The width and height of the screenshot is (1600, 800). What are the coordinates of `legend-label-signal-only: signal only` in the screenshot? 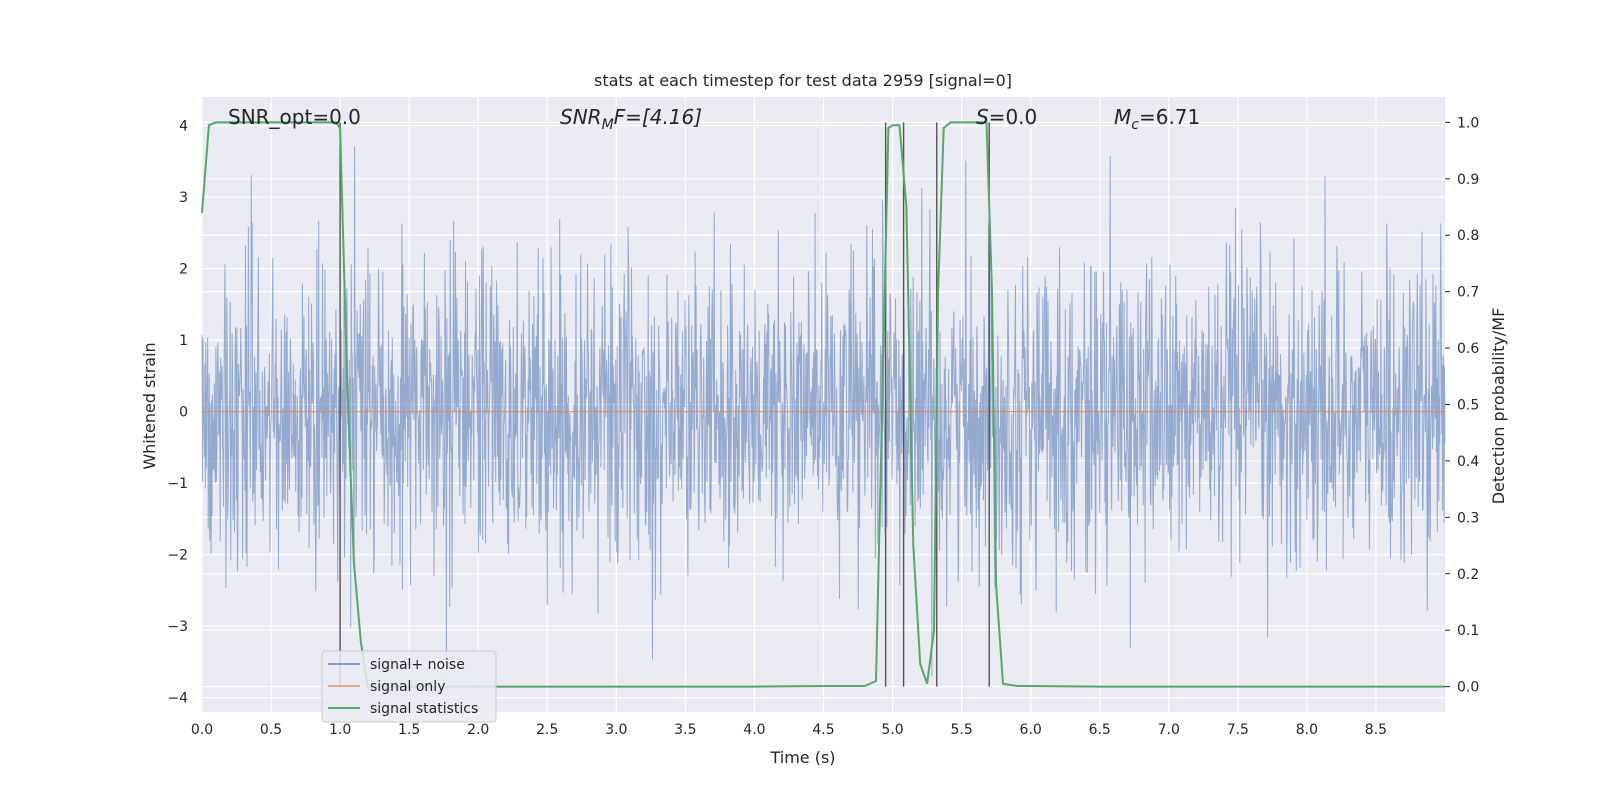 It's located at (407, 687).